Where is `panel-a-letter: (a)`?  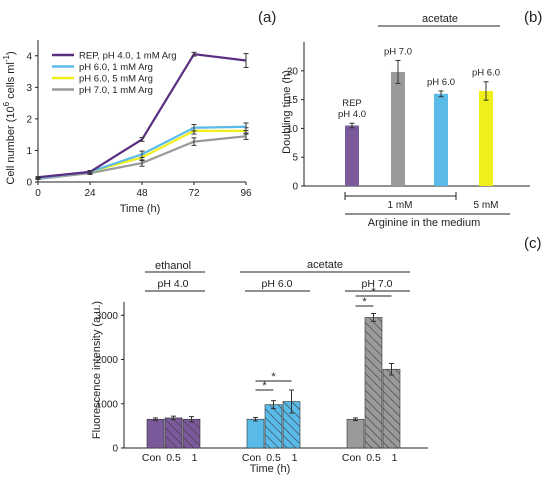
panel-a-letter: (a) is located at coordinates (267, 17).